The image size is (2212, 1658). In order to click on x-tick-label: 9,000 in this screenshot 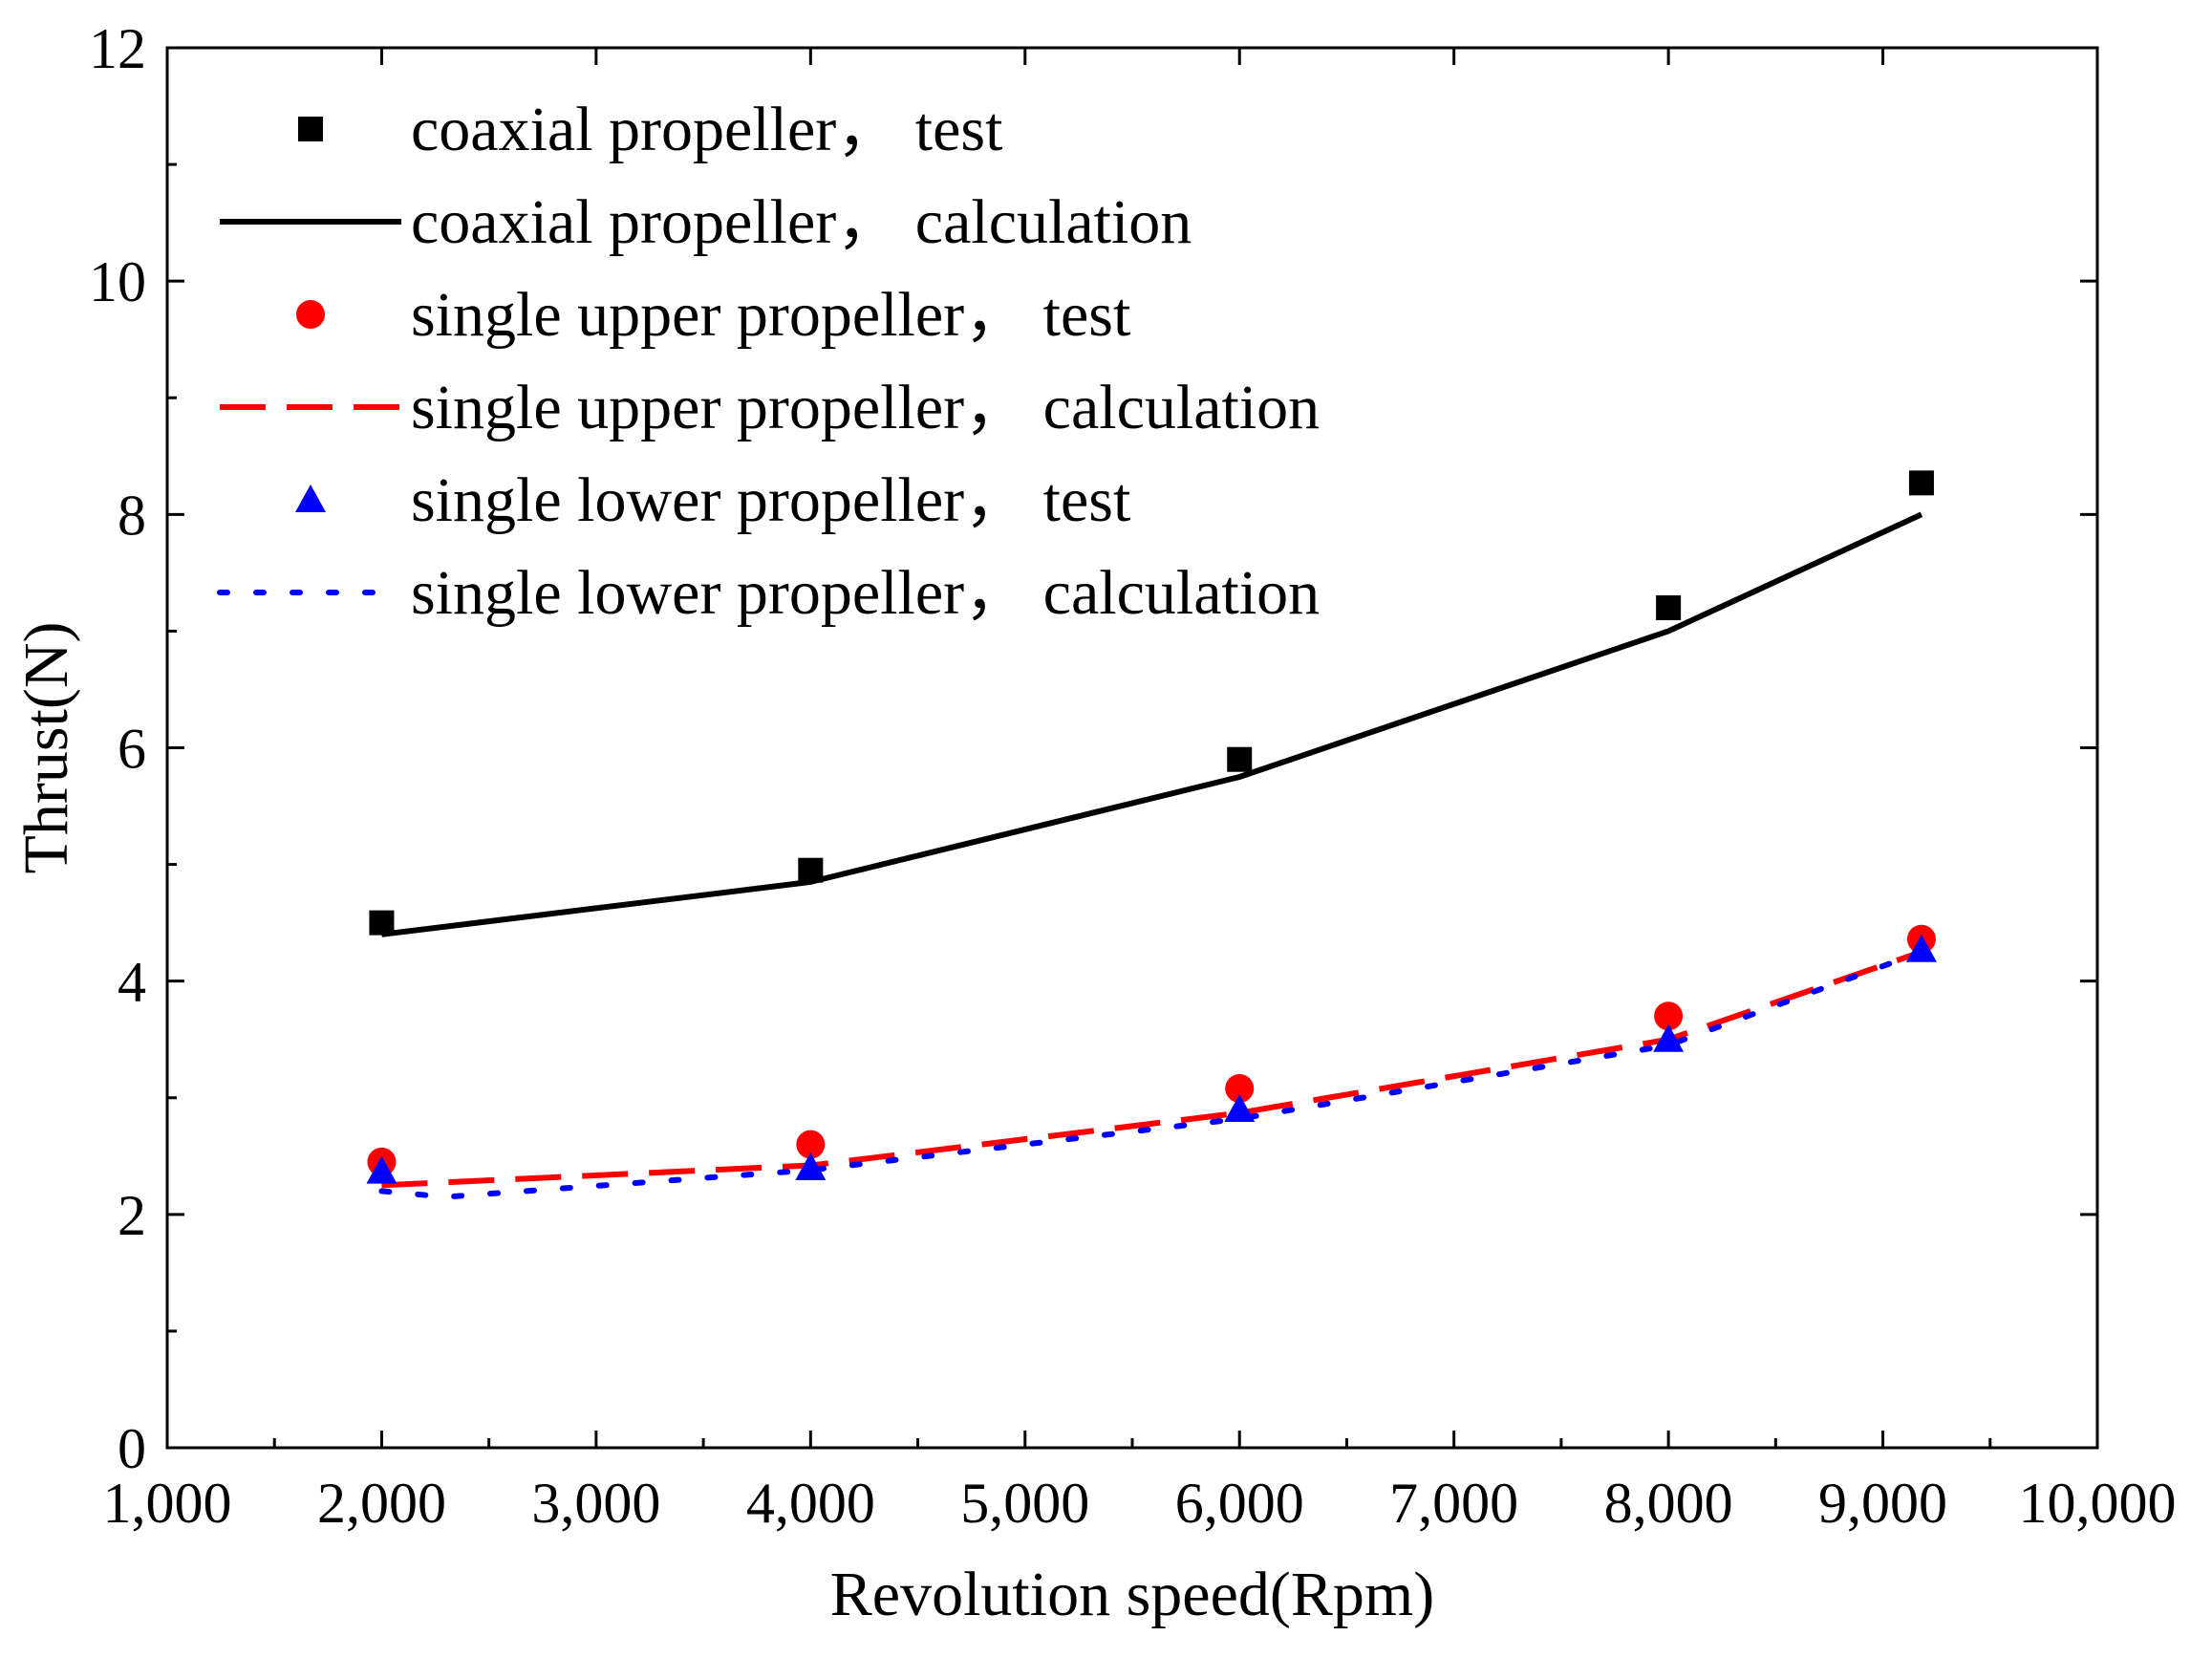, I will do `click(1882, 1504)`.